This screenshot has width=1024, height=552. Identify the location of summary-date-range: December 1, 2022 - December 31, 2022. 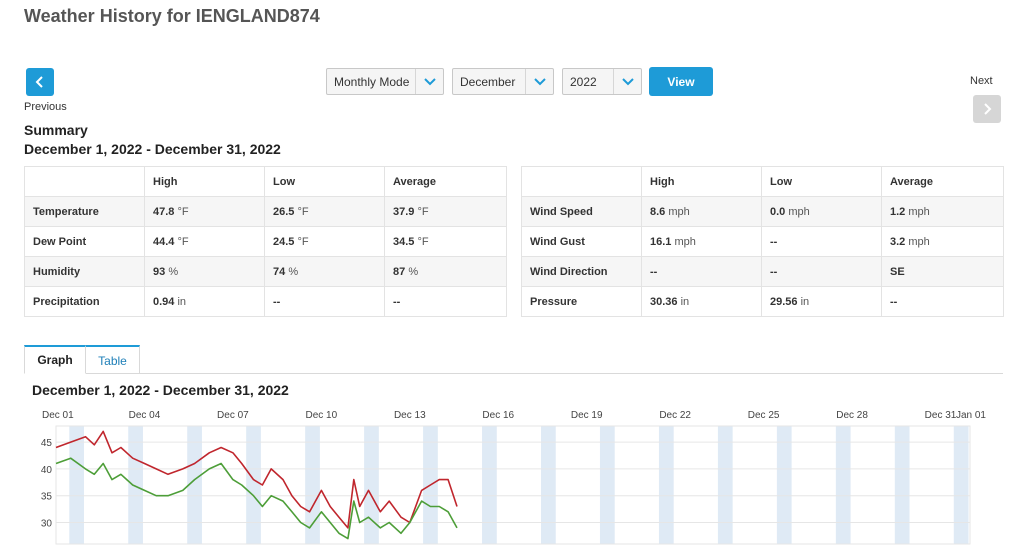
(152, 149).